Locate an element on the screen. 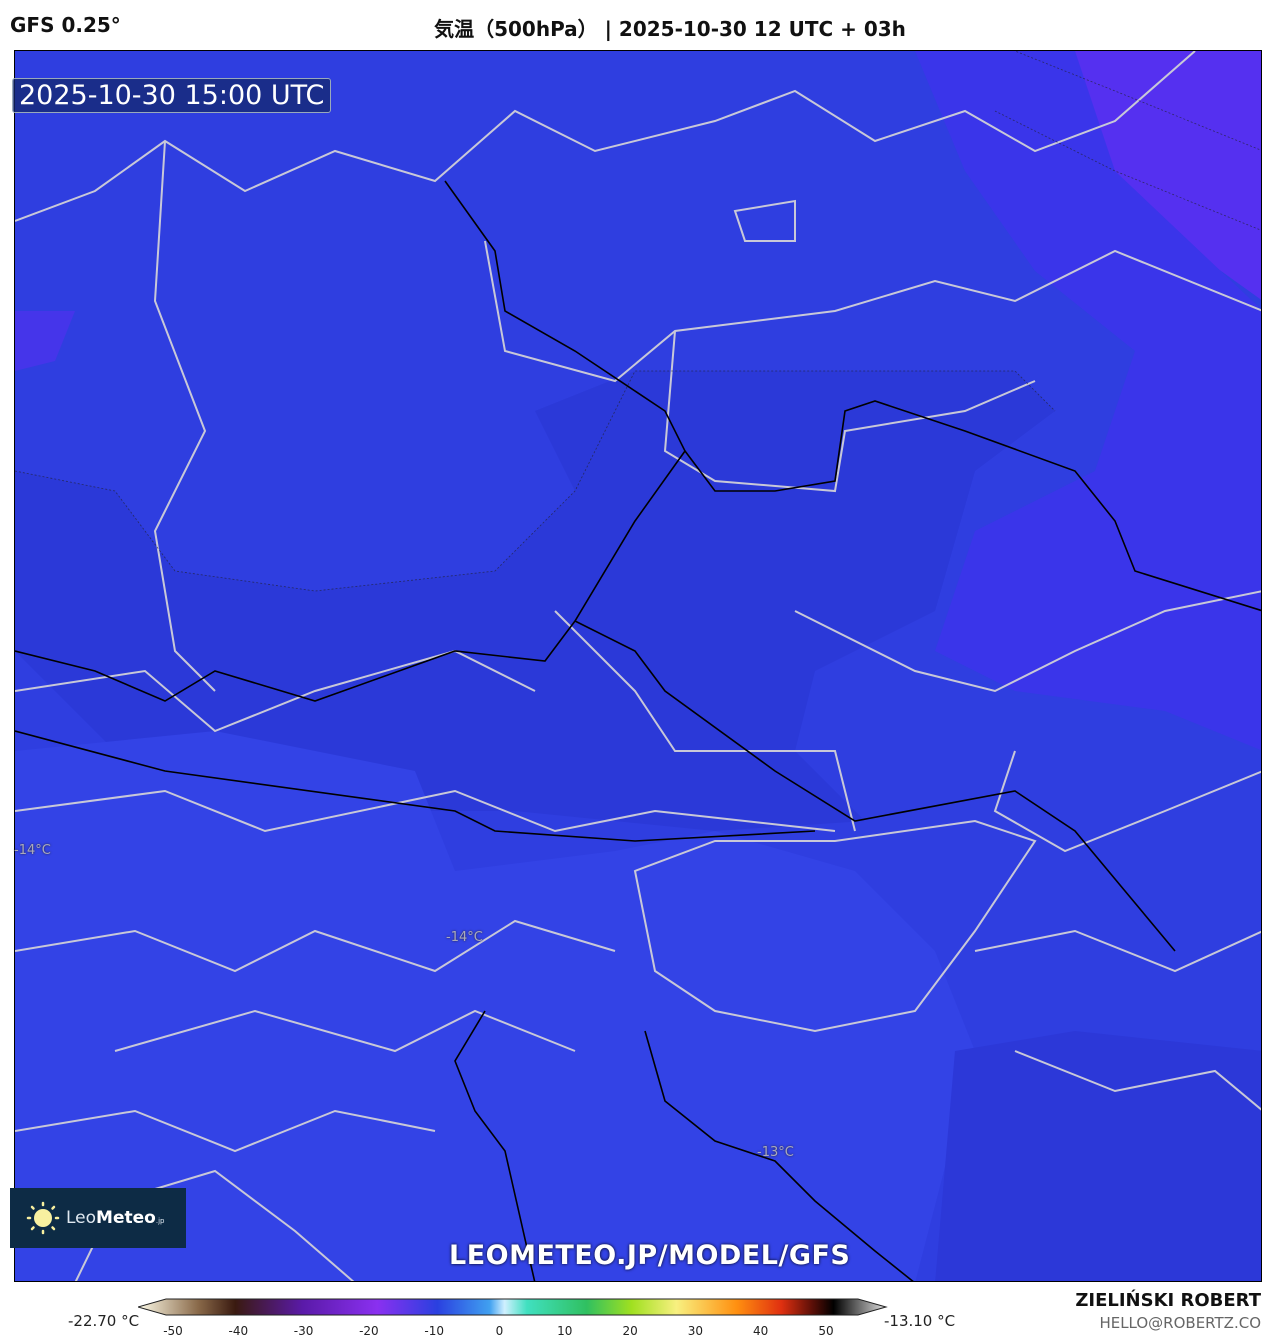 This screenshot has height=1338, width=1271. colorbar-tick: 10 is located at coordinates (565, 1331).